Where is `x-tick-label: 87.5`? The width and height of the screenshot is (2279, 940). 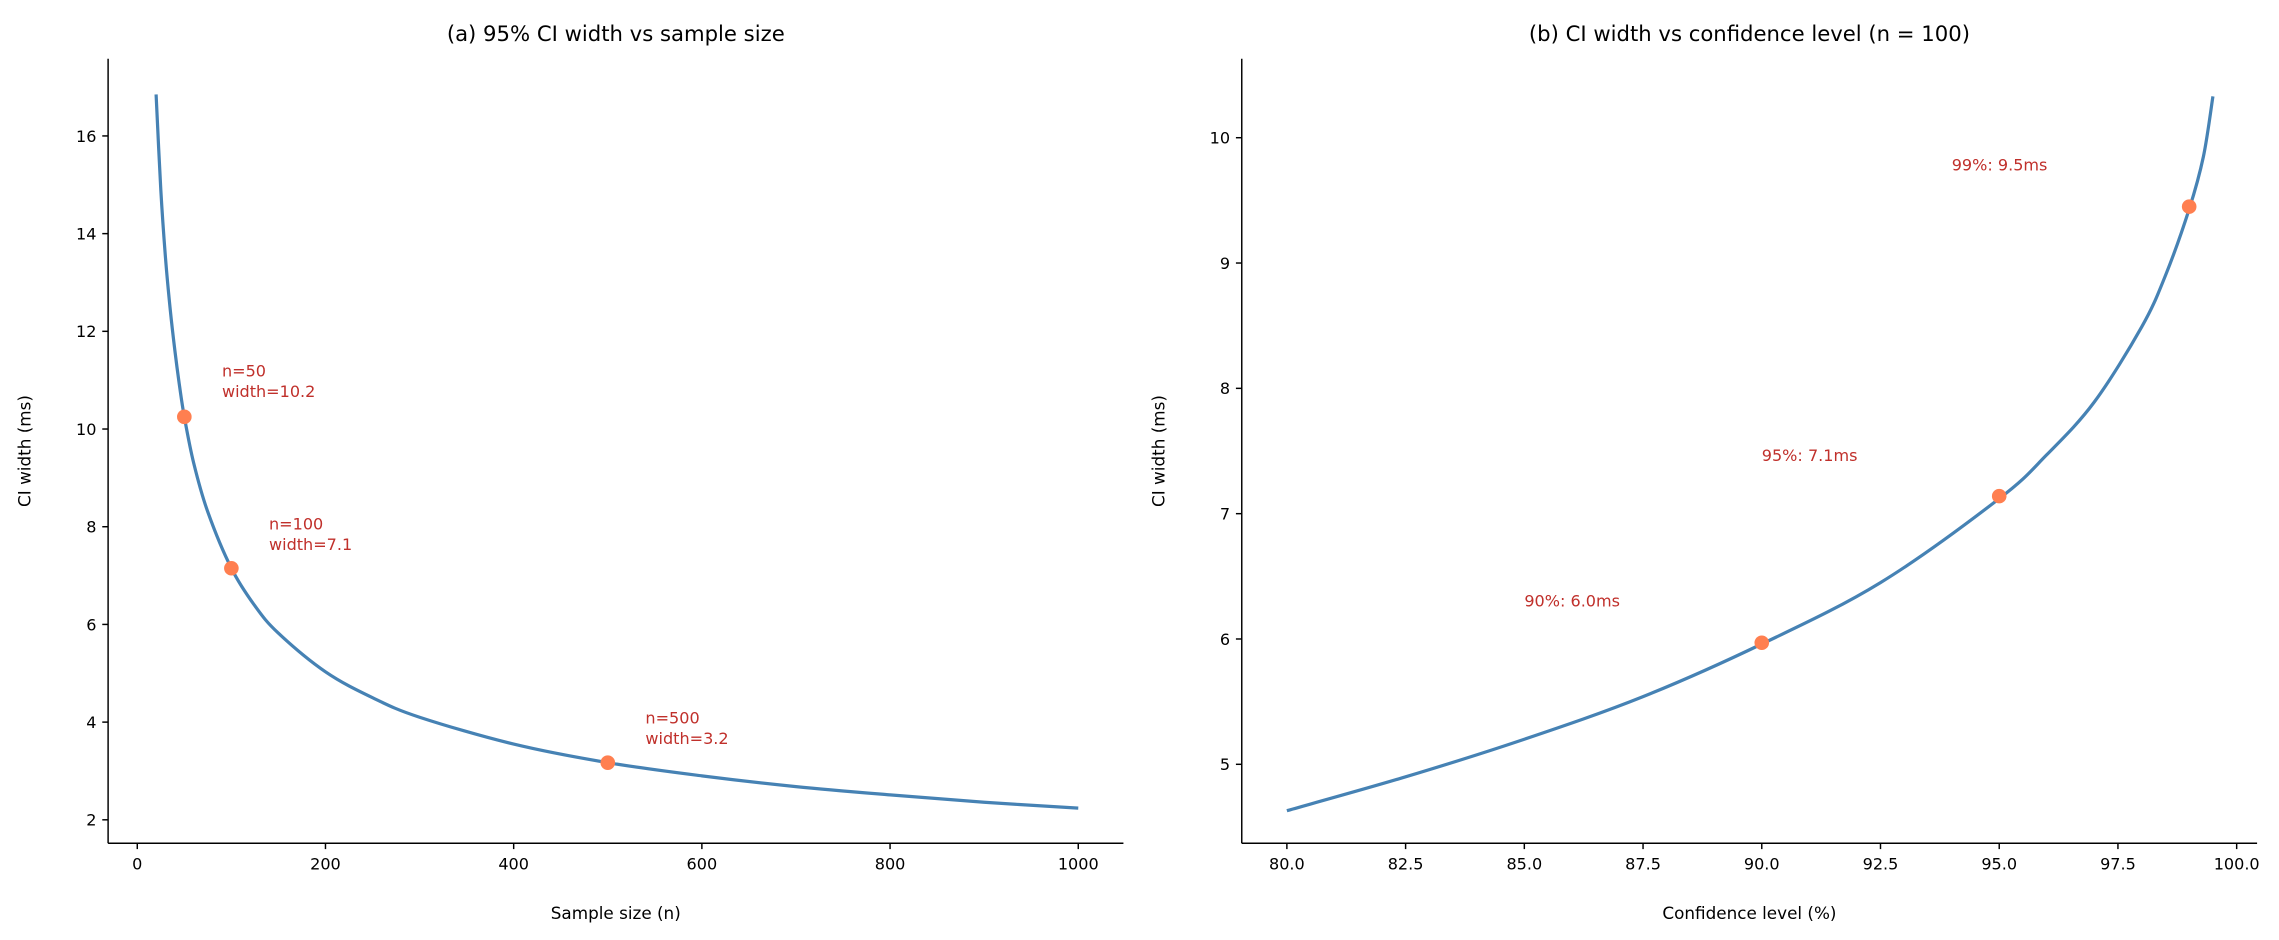 x-tick-label: 87.5 is located at coordinates (1643, 864).